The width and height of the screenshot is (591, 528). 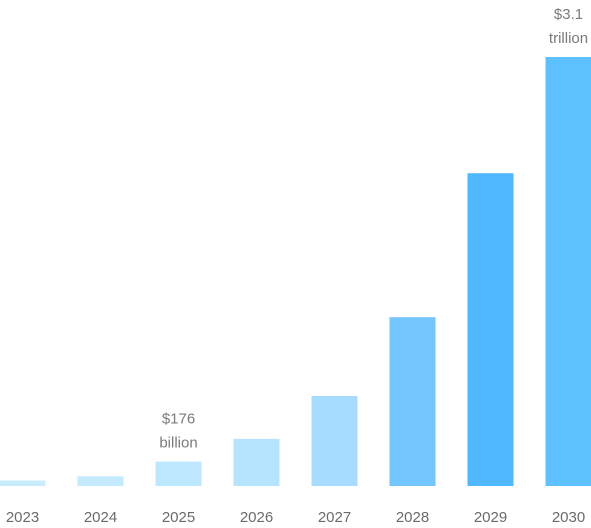 I want to click on x-tick-label-2029: 2029, so click(x=490, y=517).